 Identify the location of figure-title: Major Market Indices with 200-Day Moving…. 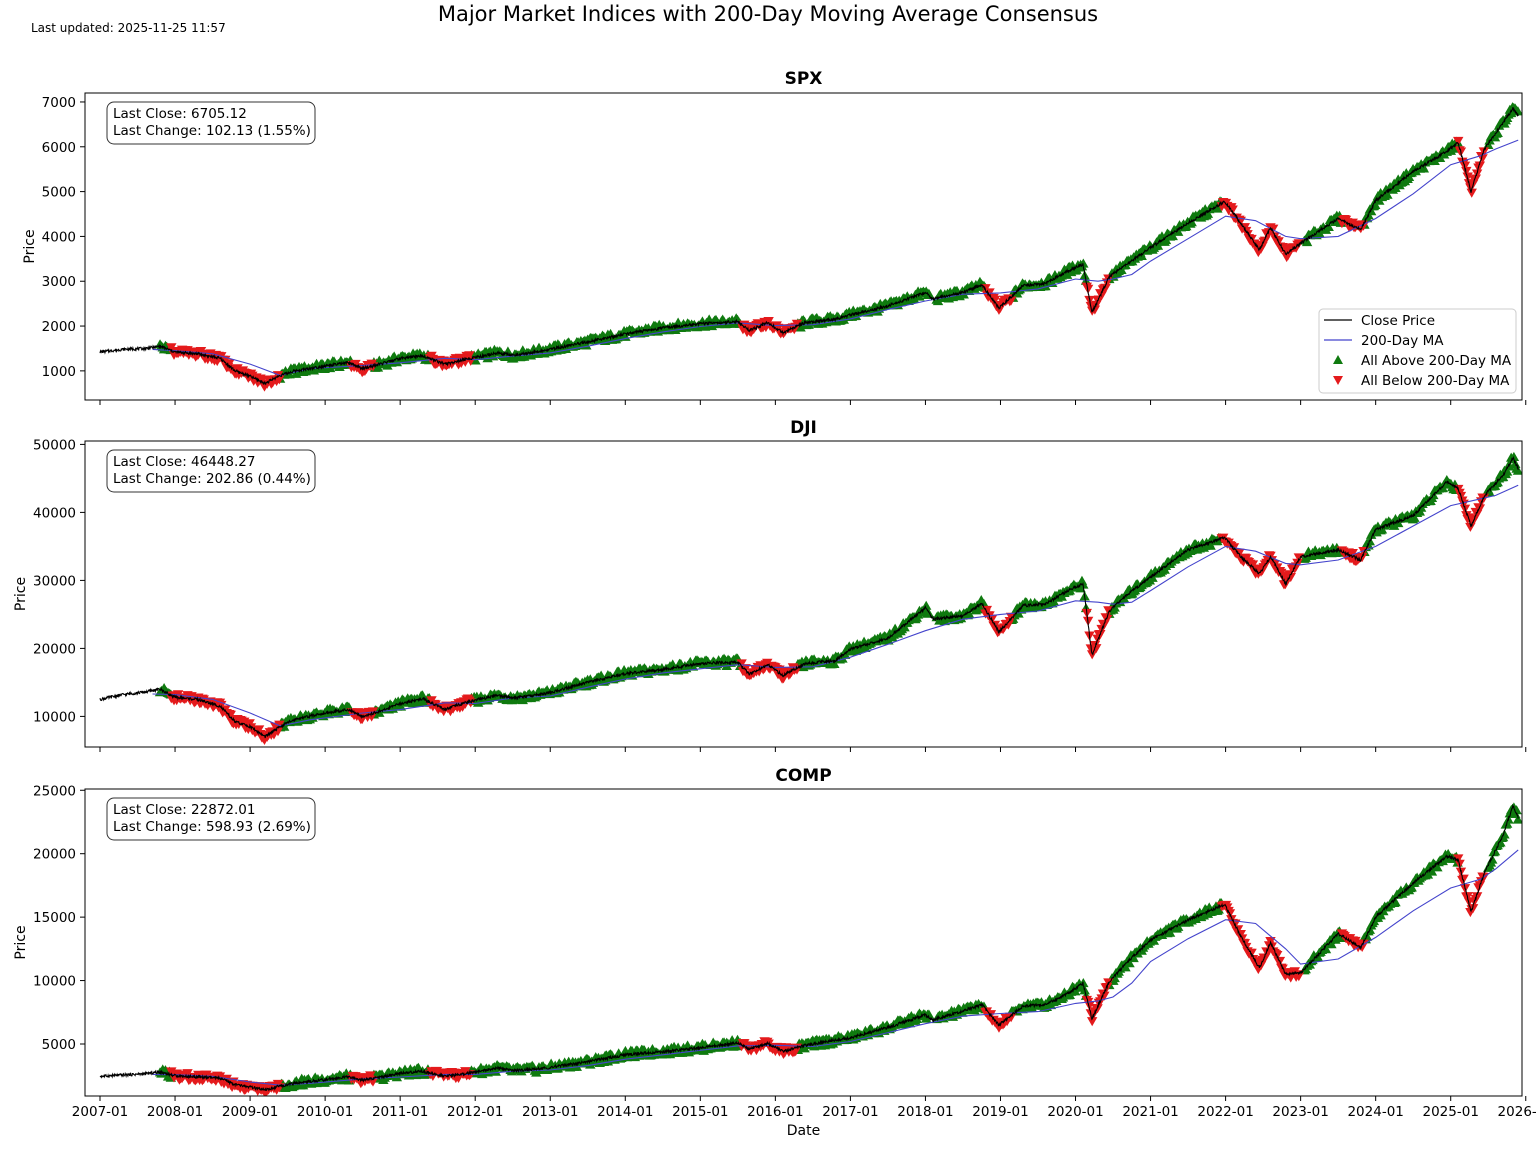
(768, 14).